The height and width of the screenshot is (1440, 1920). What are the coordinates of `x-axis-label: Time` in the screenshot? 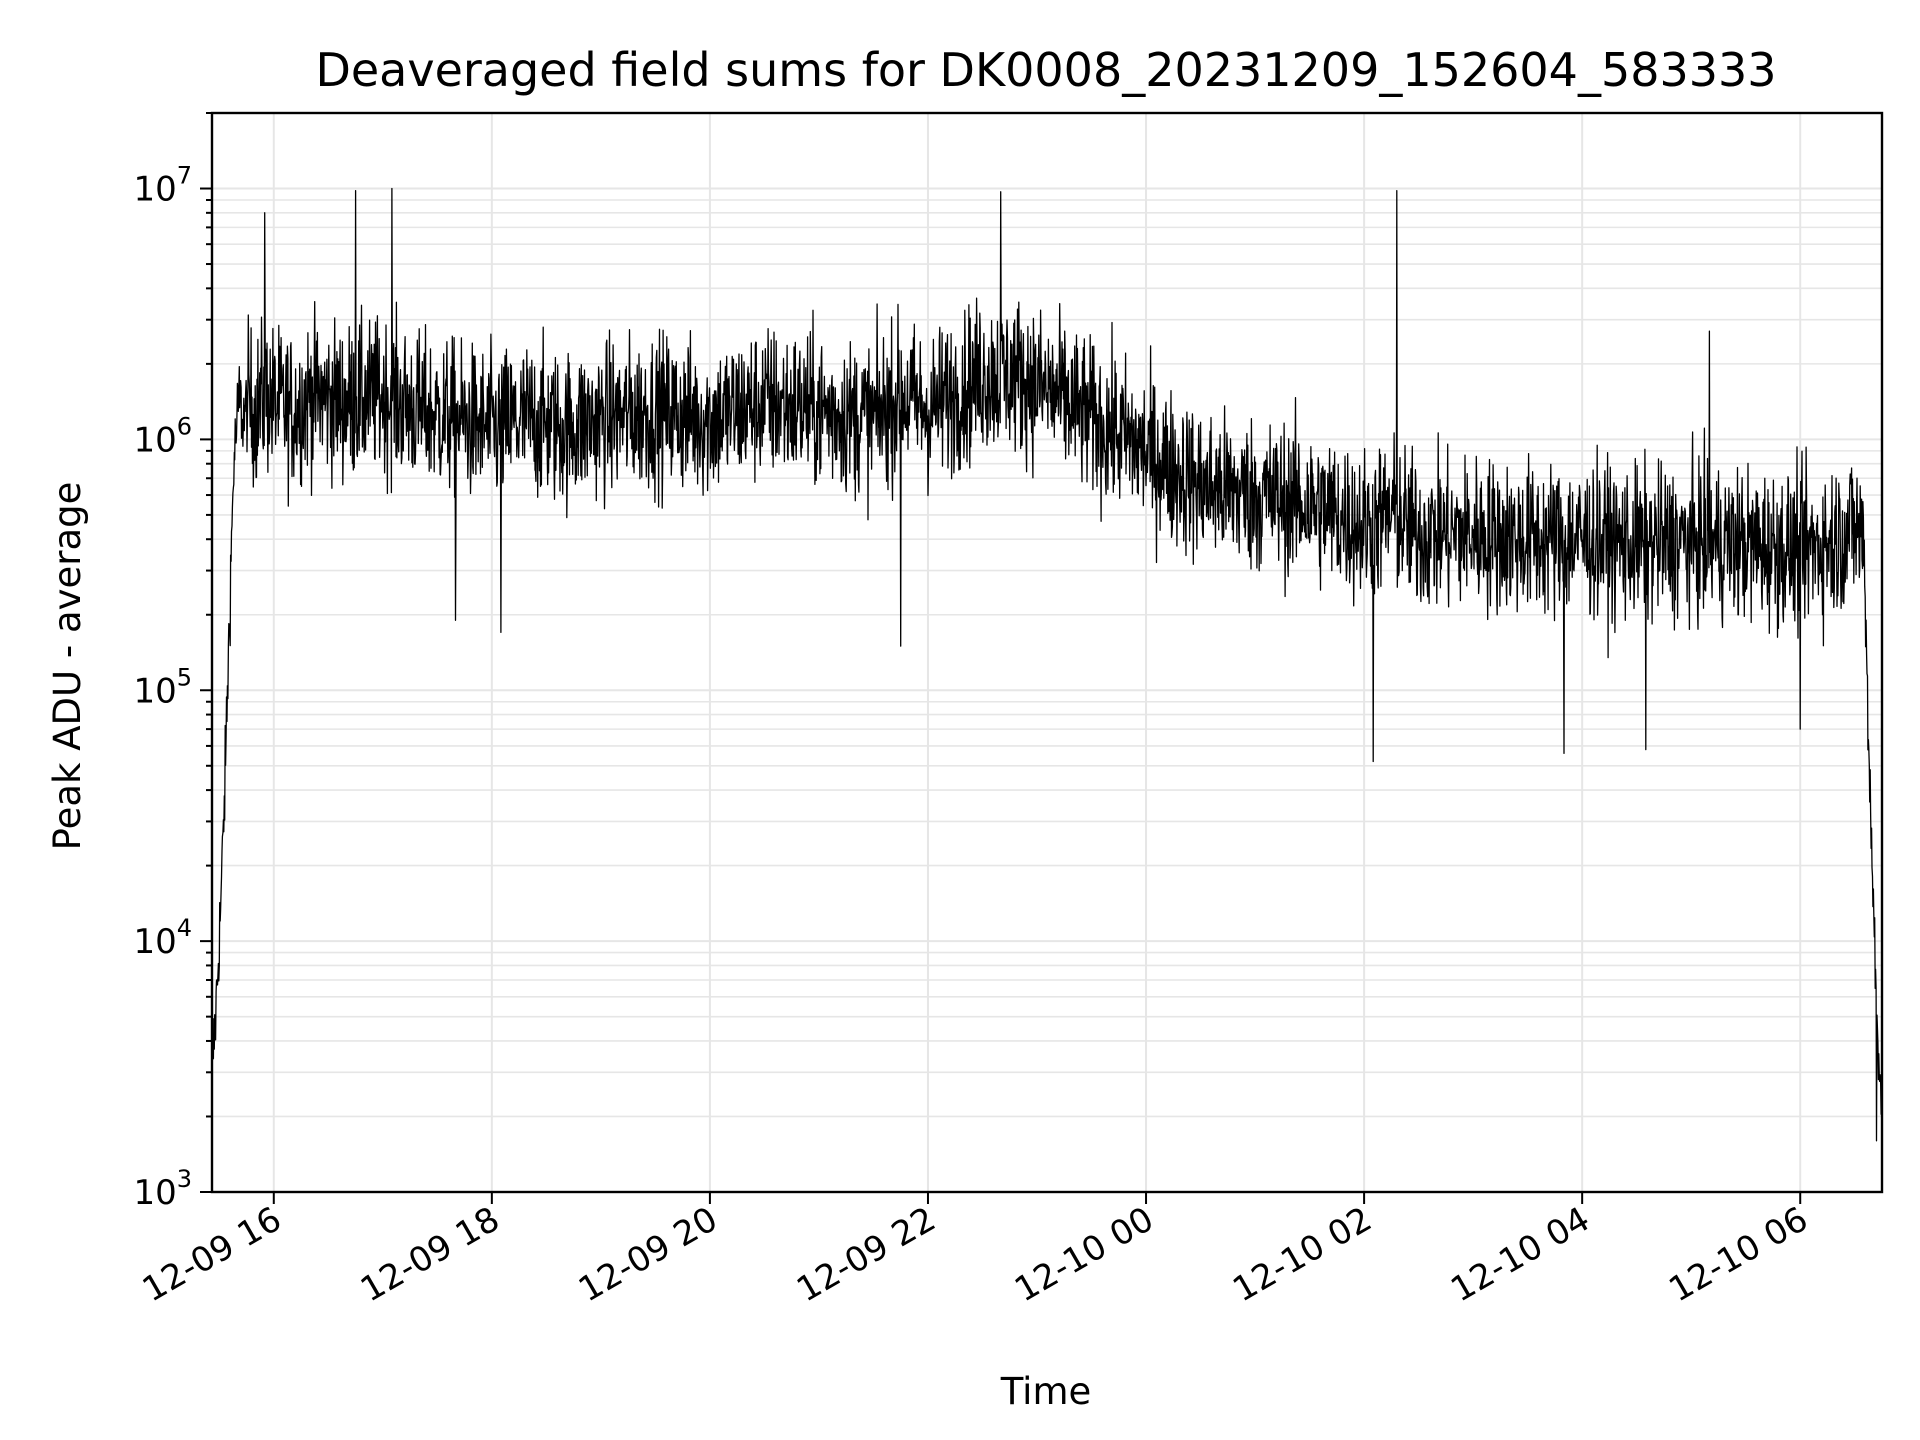 It's located at (1046, 1391).